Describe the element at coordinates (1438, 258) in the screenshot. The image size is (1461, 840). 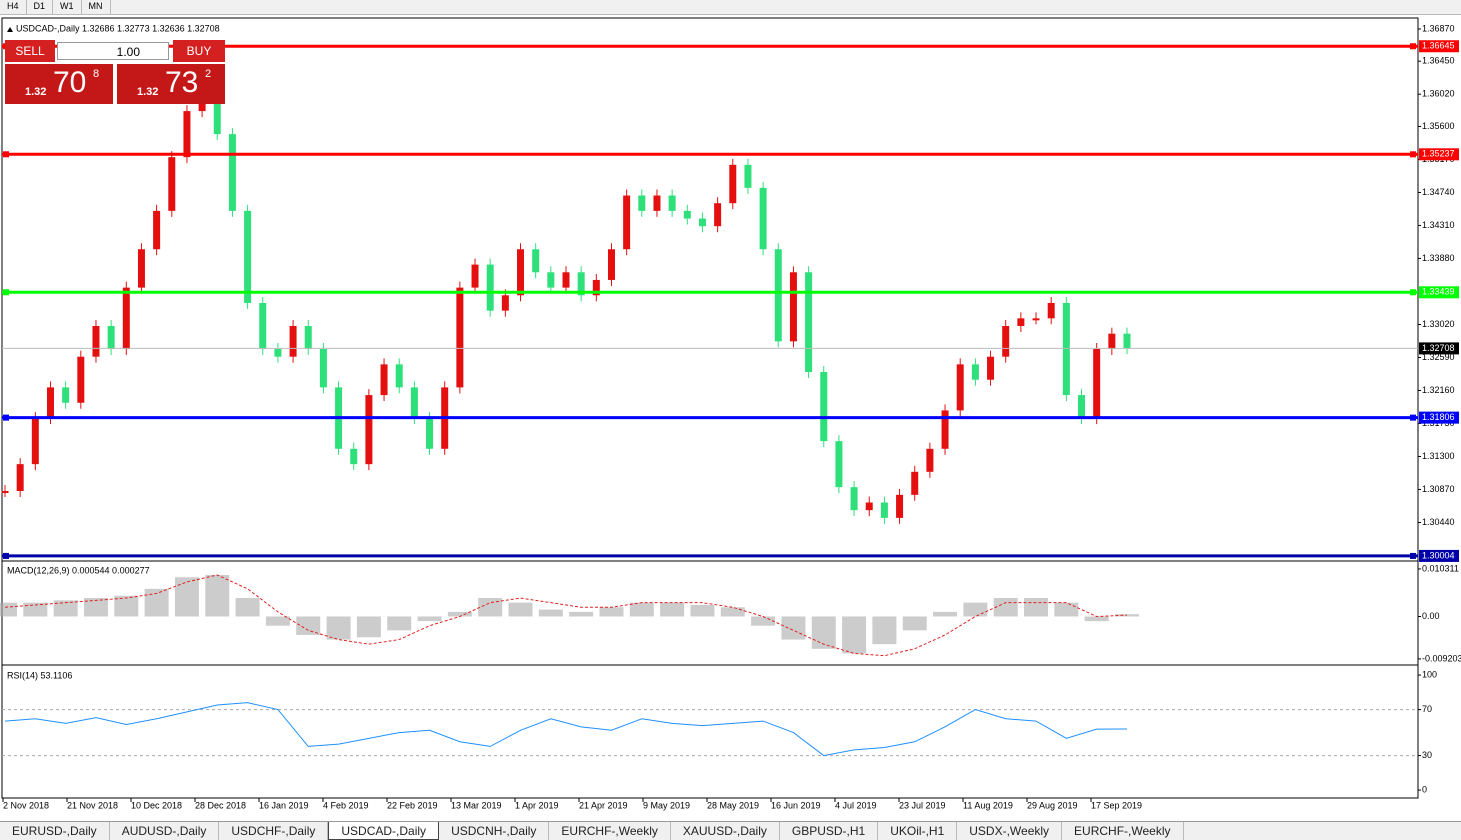
I see `y-tick-label: 1.33880` at that location.